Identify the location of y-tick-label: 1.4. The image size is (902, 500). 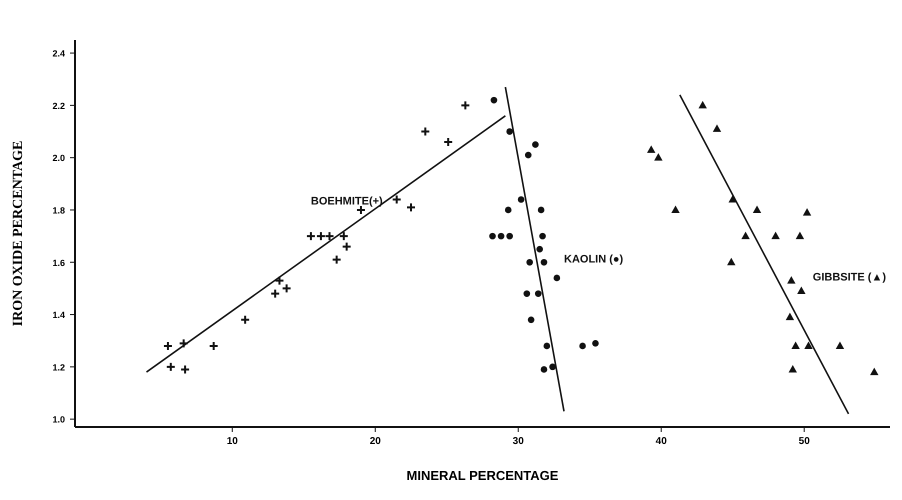
(58, 315).